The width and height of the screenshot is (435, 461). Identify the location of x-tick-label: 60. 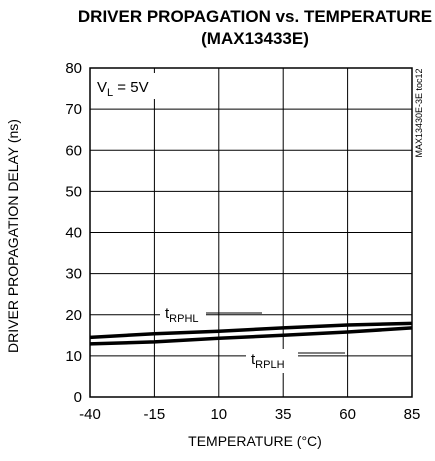
(347, 414).